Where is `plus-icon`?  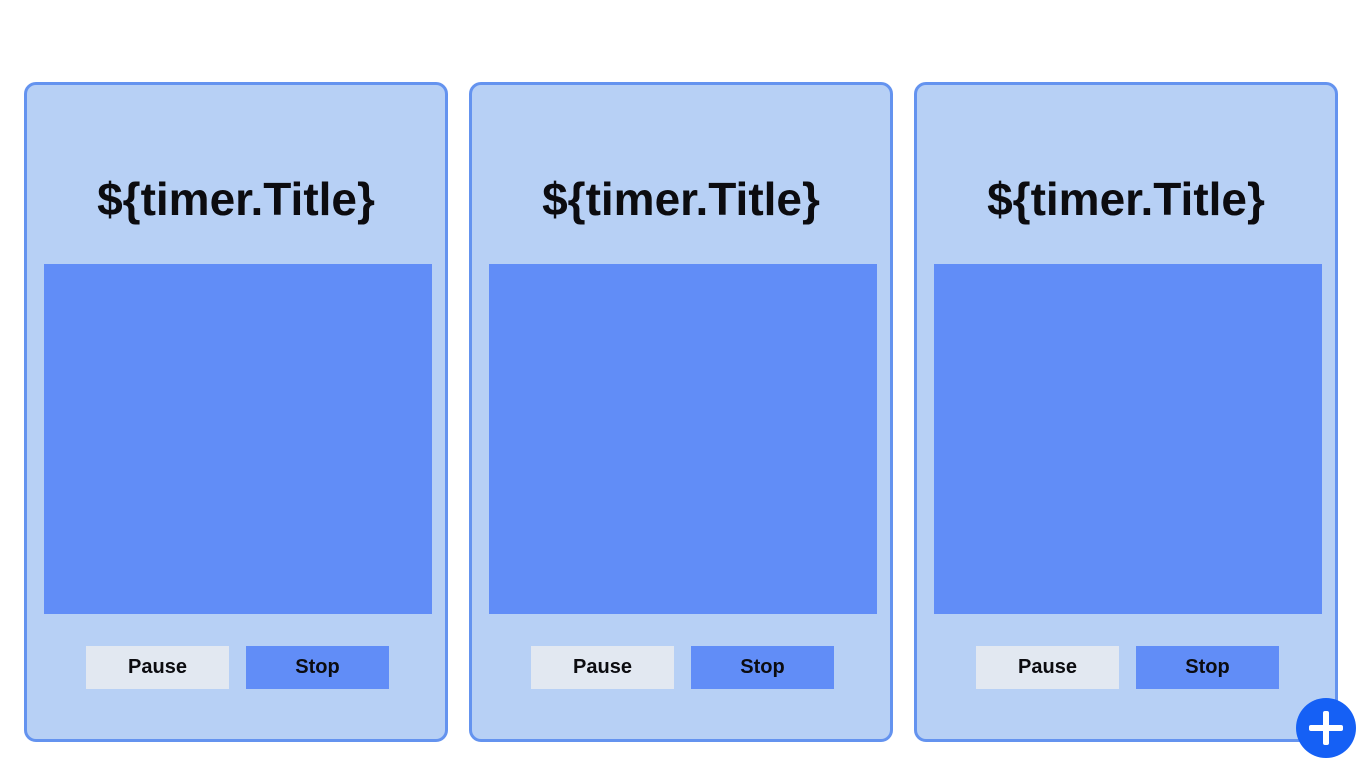
plus-icon is located at coordinates (1326, 728).